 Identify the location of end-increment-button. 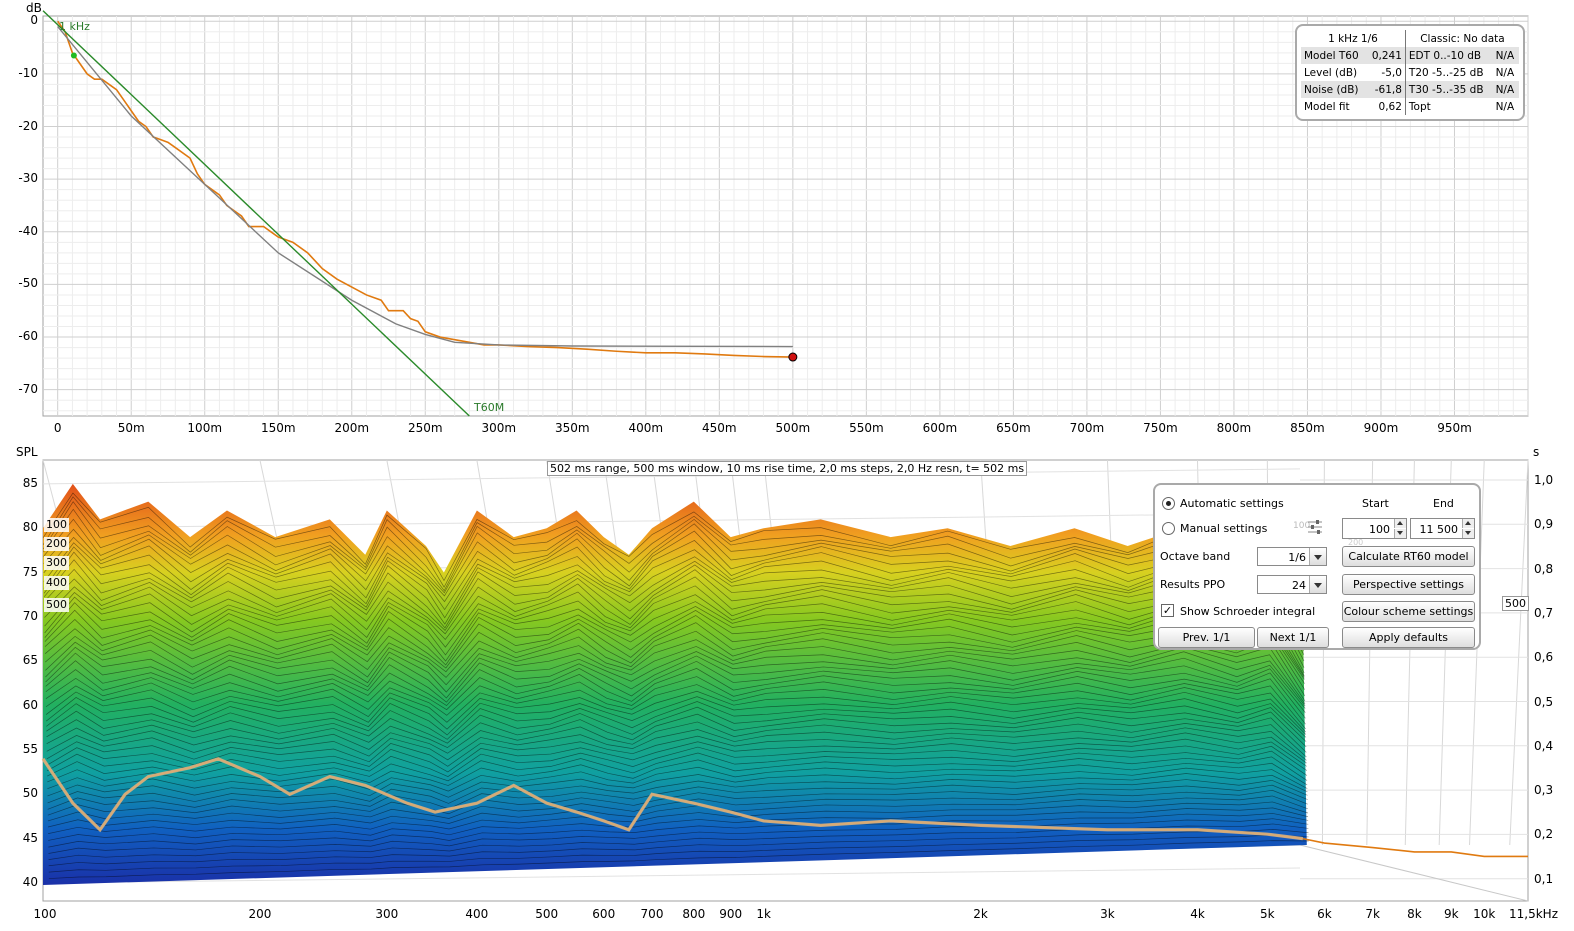
(1468, 523).